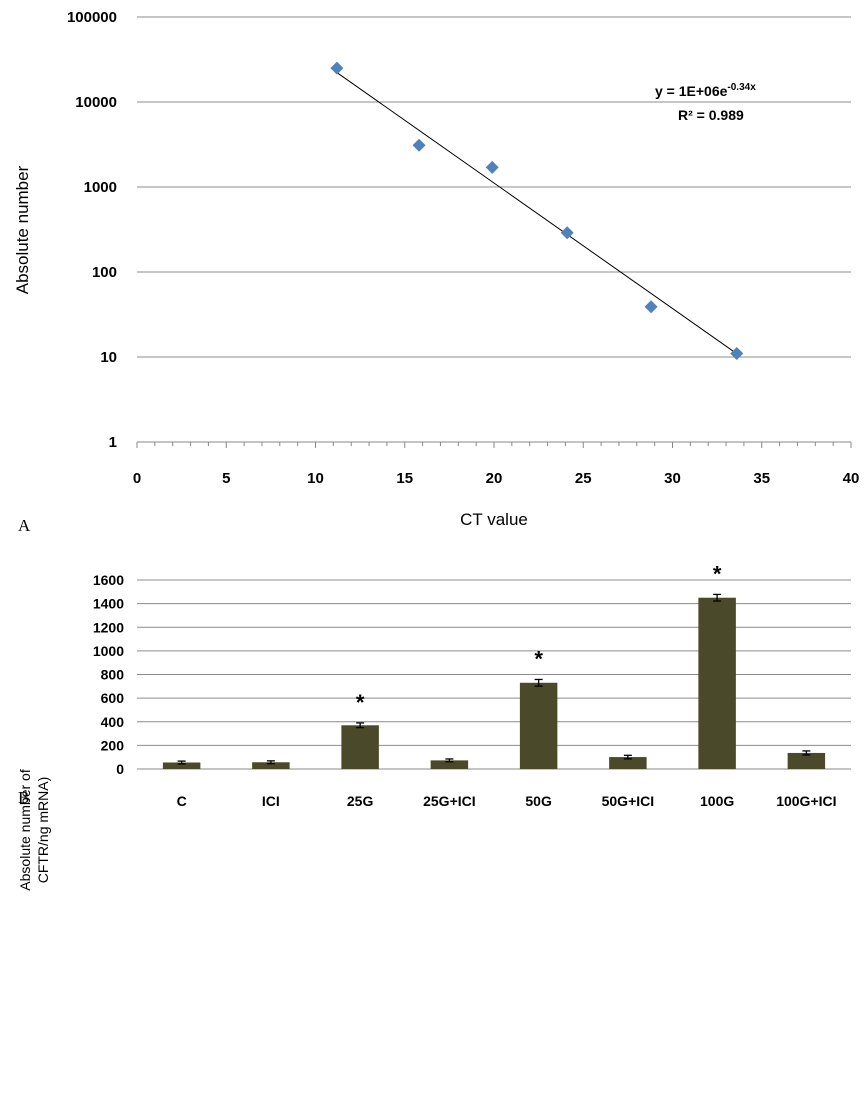 The image size is (866, 1093). I want to click on chart-b-error-bars, so click(494, 679).